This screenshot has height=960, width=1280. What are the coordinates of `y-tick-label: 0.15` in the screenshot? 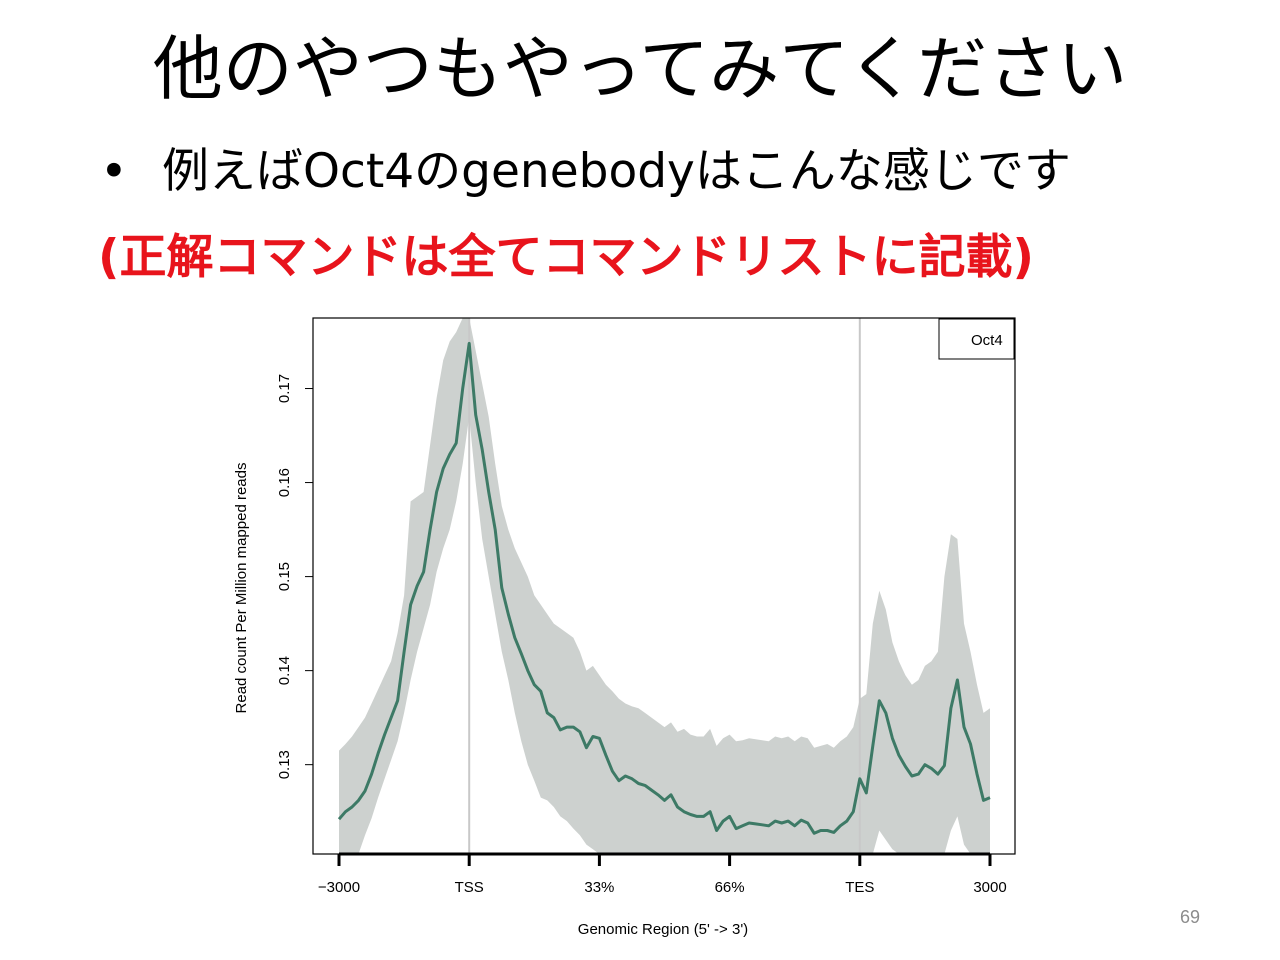 It's located at (284, 576).